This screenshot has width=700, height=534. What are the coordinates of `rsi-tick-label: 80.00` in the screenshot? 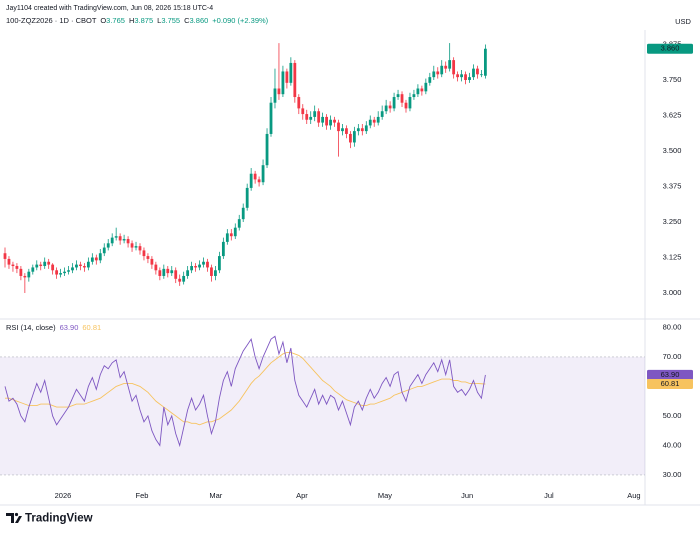 It's located at (672, 326).